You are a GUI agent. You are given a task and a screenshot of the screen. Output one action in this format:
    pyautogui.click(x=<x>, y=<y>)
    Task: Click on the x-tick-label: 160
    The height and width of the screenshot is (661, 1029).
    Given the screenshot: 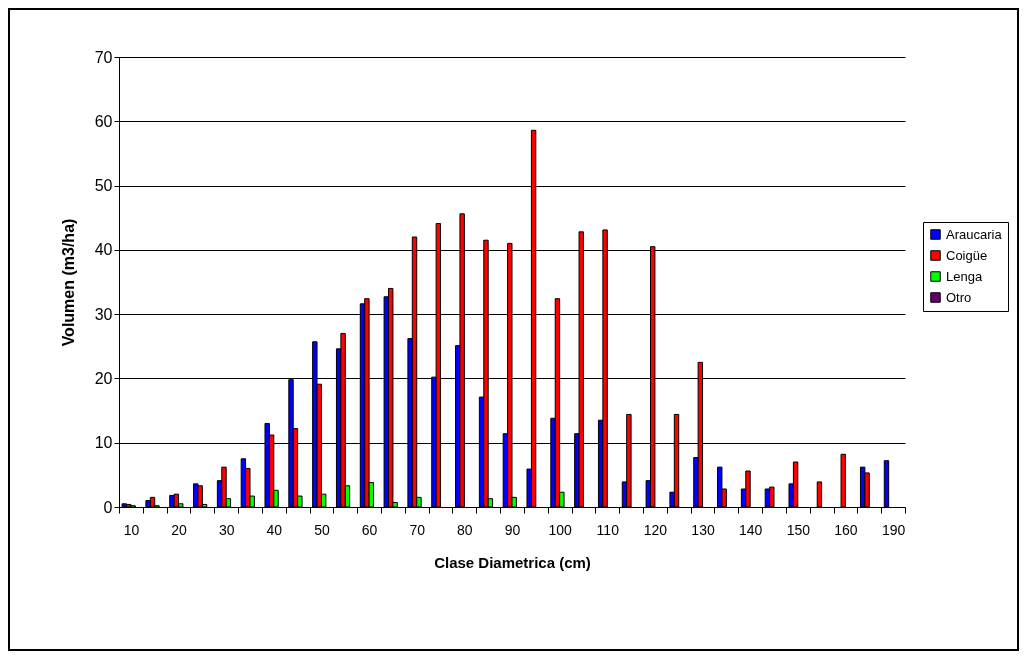 What is the action you would take?
    pyautogui.click(x=846, y=529)
    